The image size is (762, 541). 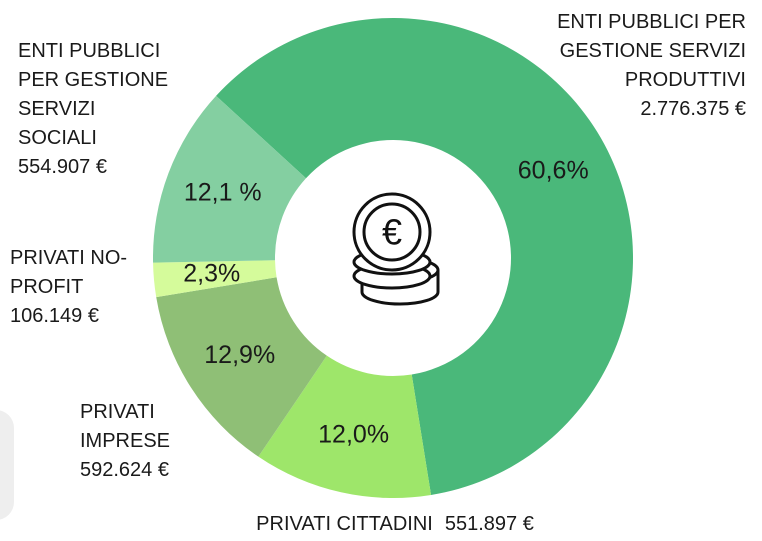 What do you see at coordinates (54, 316) in the screenshot?
I see `amount-label: 106.149 €` at bounding box center [54, 316].